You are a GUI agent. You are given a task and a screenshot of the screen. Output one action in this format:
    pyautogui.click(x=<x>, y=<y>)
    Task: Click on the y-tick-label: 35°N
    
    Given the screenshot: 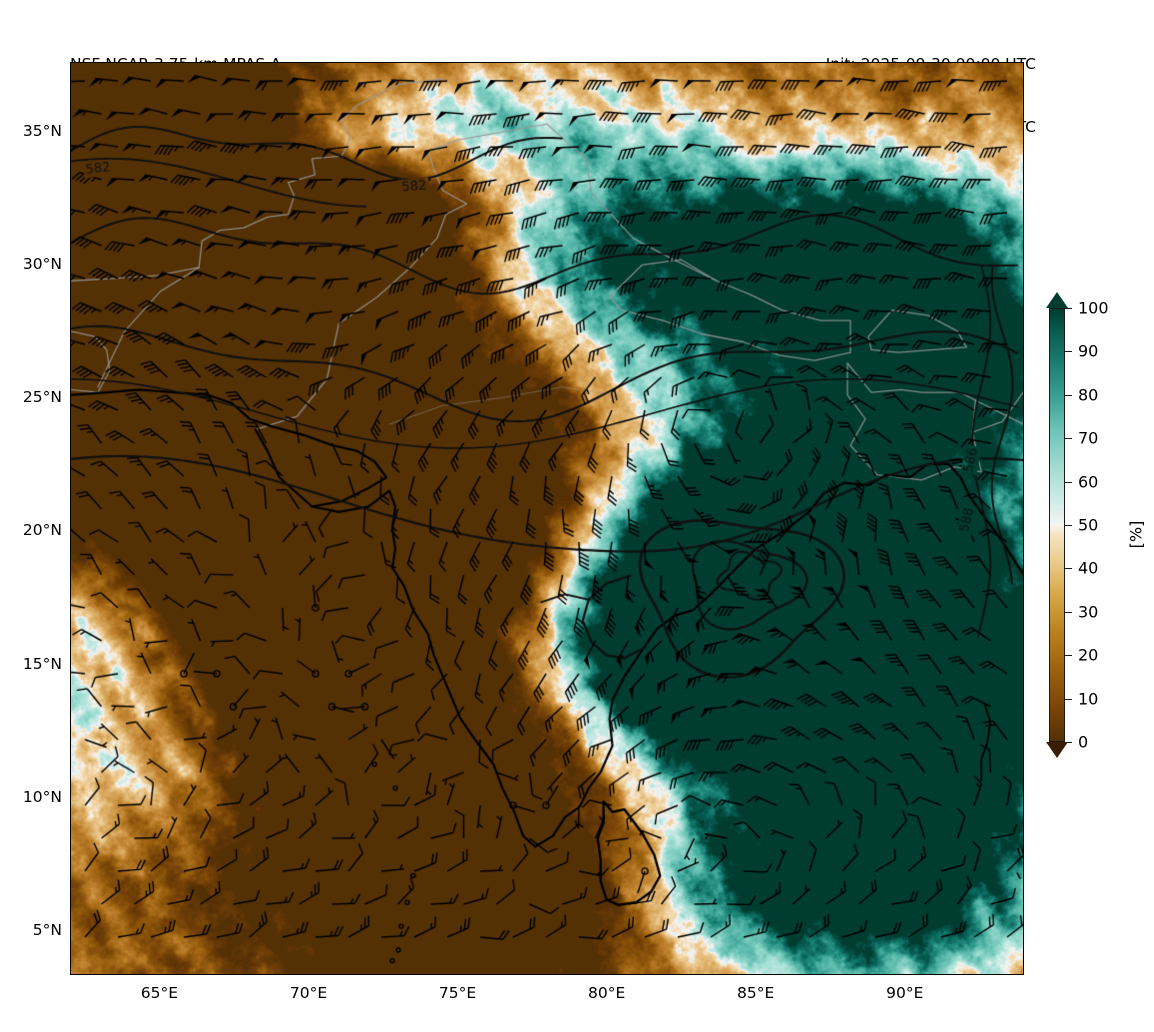 What is the action you would take?
    pyautogui.click(x=42, y=131)
    